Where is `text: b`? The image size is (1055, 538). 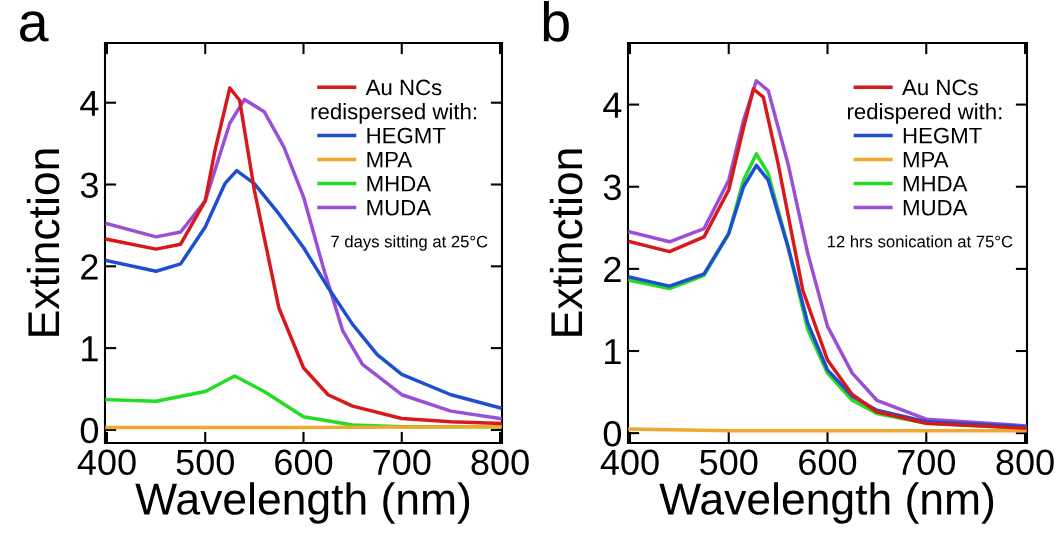 text: b is located at coordinates (556, 21).